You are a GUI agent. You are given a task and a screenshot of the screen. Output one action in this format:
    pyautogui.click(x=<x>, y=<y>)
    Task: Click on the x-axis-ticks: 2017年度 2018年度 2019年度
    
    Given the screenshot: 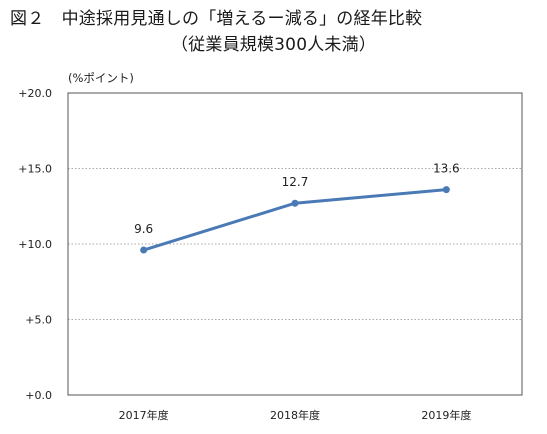 What is the action you would take?
    pyautogui.click(x=295, y=415)
    